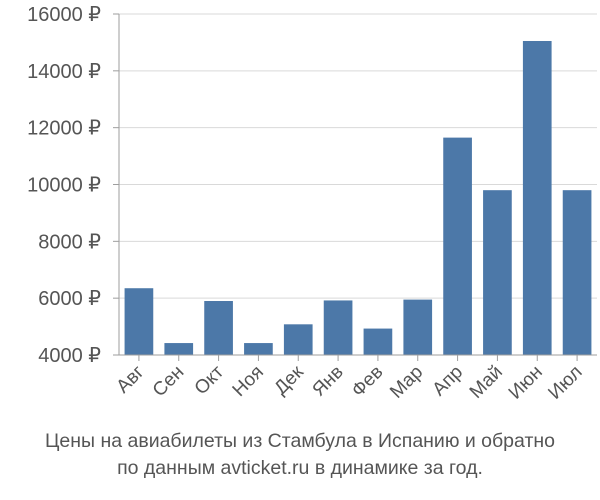  What do you see at coordinates (300, 468) in the screenshot?
I see `caption-line-2: по данным avticket.ru в динамике за год.` at bounding box center [300, 468].